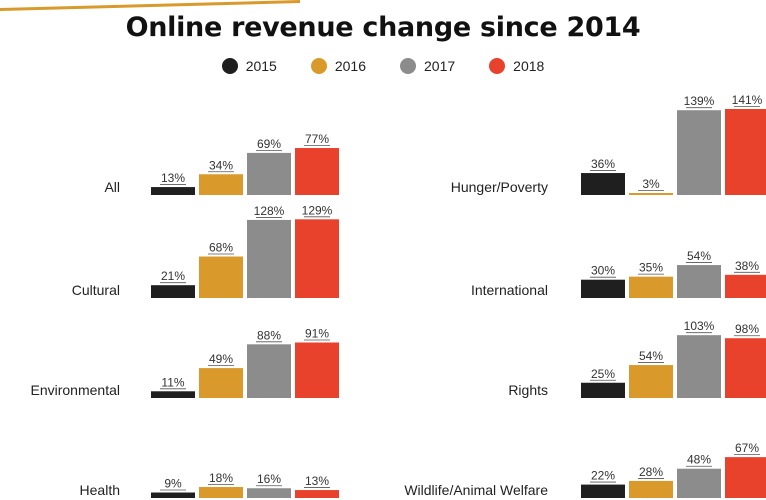  What do you see at coordinates (269, 211) in the screenshot?
I see `value-label-cultural-2017: 128%` at bounding box center [269, 211].